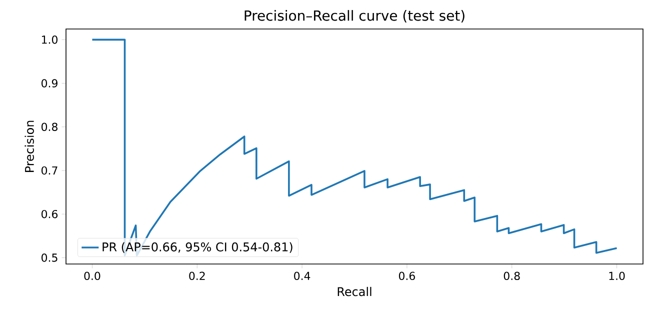 Image resolution: width=649 pixels, height=321 pixels. What do you see at coordinates (354, 16) in the screenshot?
I see `chart-title: Precision–Recall curve (test set)` at bounding box center [354, 16].